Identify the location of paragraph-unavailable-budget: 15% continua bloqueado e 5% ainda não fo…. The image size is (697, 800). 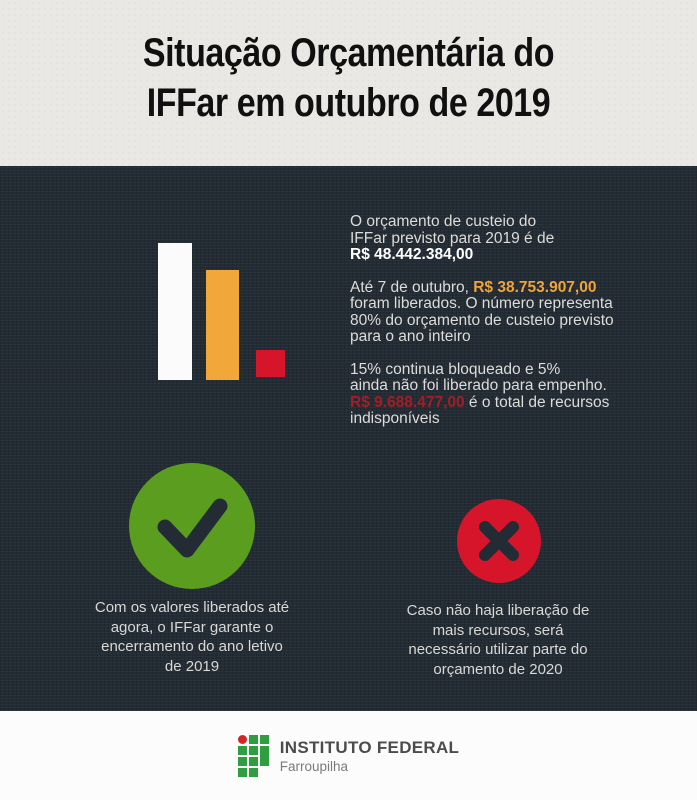
(511, 394).